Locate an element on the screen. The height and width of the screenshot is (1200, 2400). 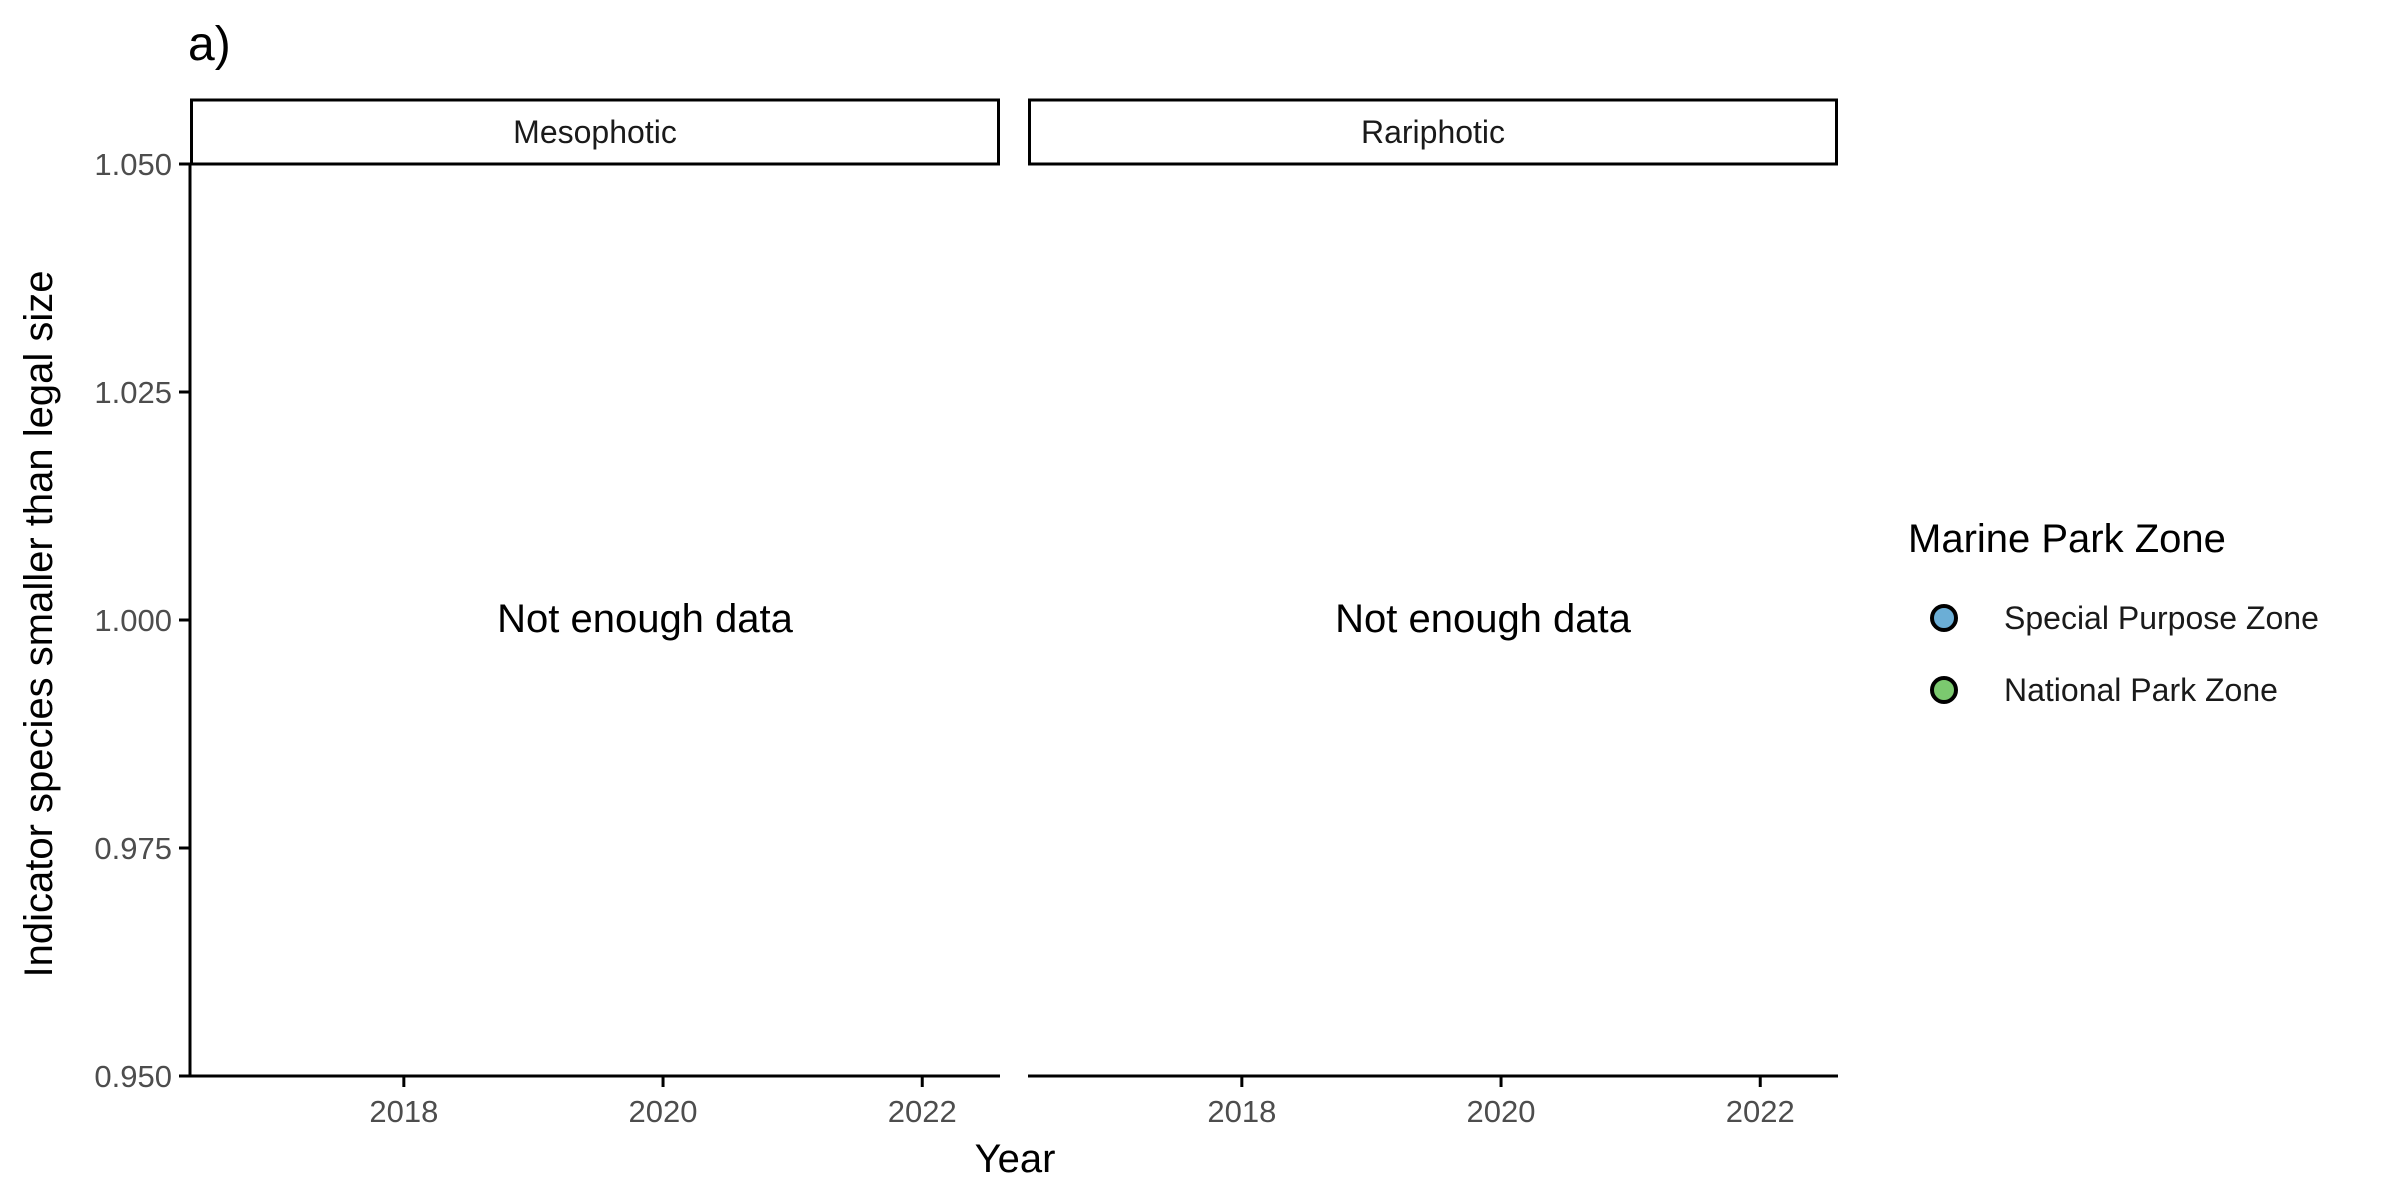
y-tick-label: 1.050 is located at coordinates (133, 164).